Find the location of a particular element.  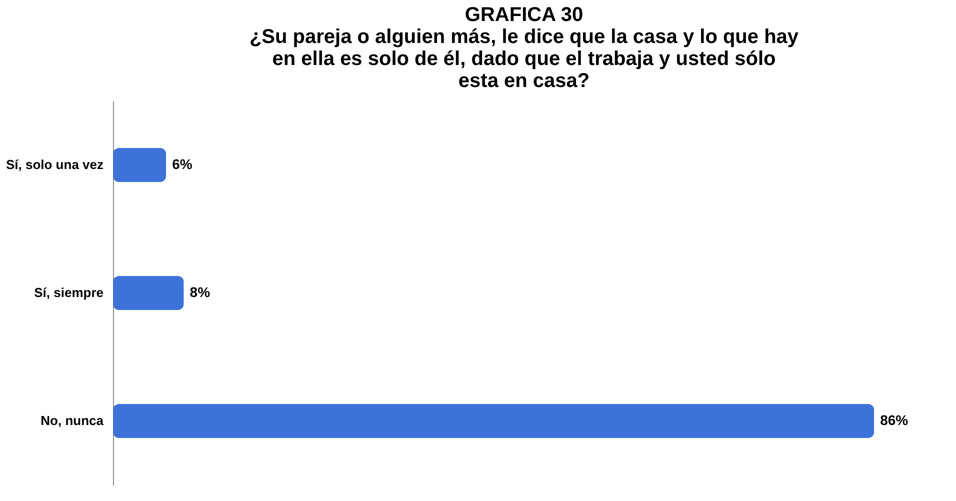

text: en ella es solo de él, dado que el trabaja y usted sólo is located at coordinates (524, 59).